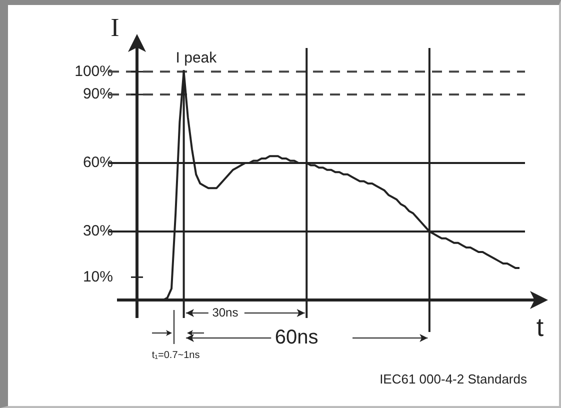  What do you see at coordinates (97, 277) in the screenshot?
I see `y-tick-label: 10%` at bounding box center [97, 277].